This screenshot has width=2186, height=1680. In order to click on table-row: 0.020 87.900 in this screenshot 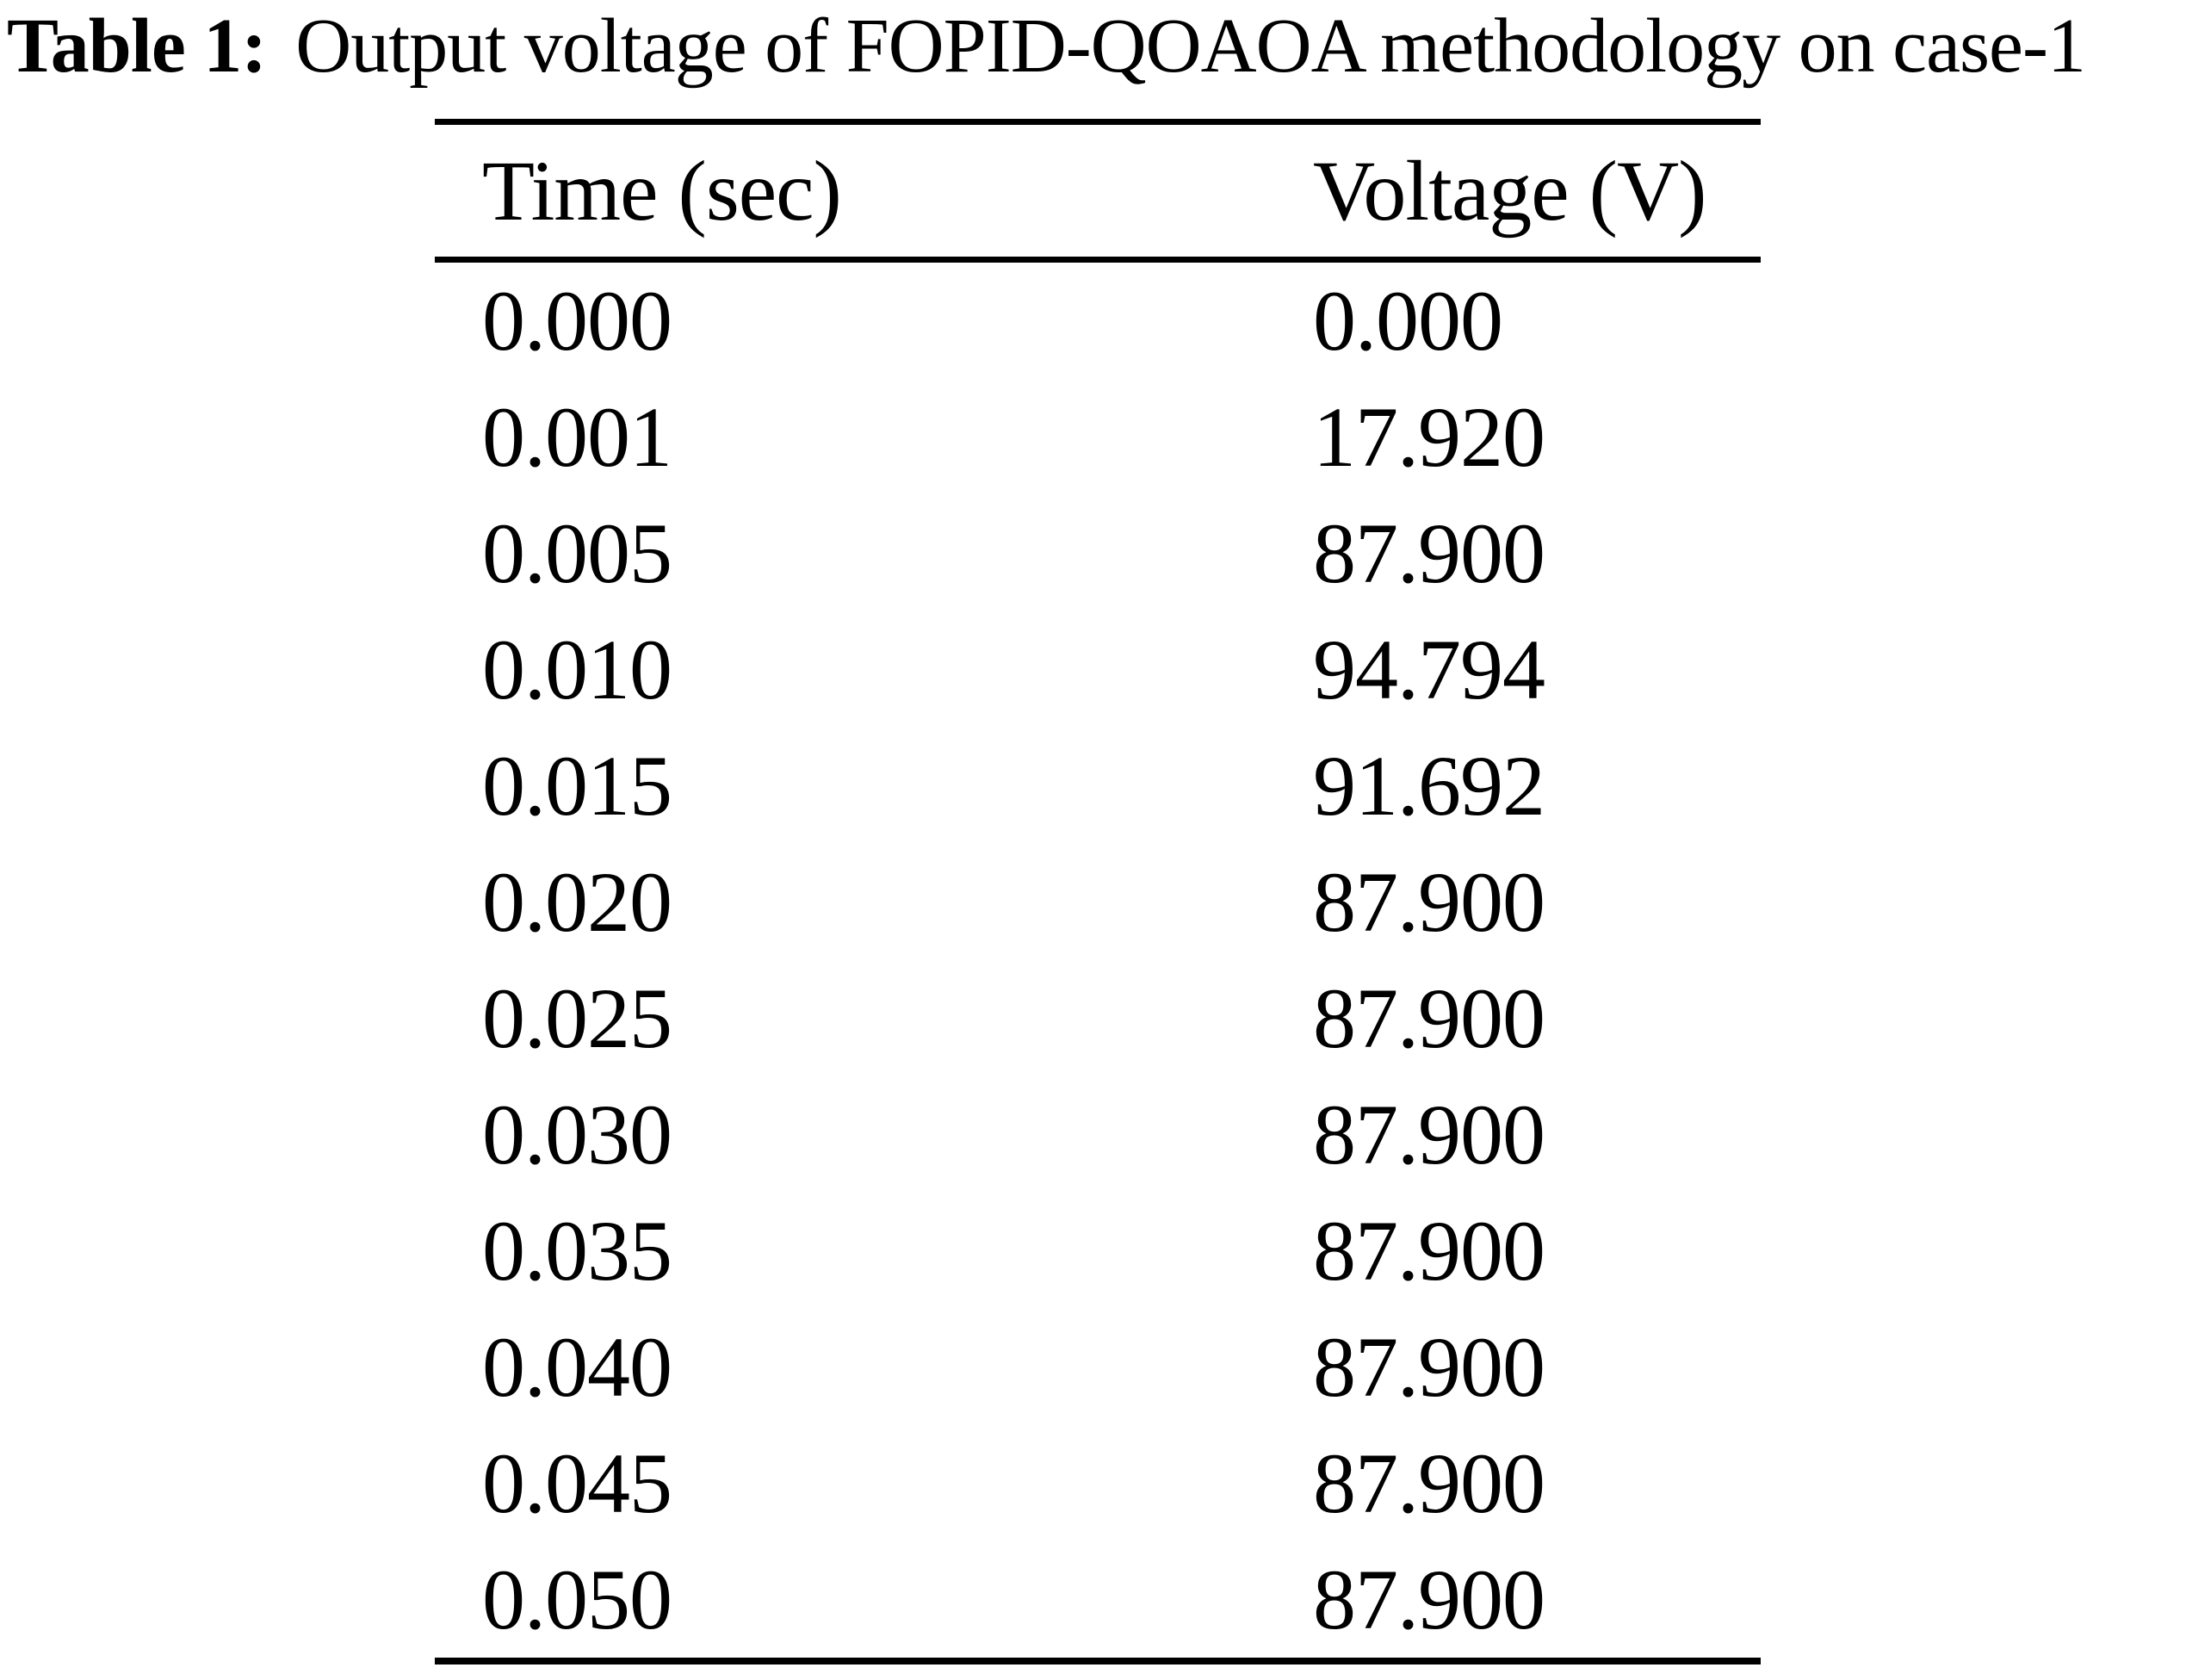, I will do `click(1098, 902)`.